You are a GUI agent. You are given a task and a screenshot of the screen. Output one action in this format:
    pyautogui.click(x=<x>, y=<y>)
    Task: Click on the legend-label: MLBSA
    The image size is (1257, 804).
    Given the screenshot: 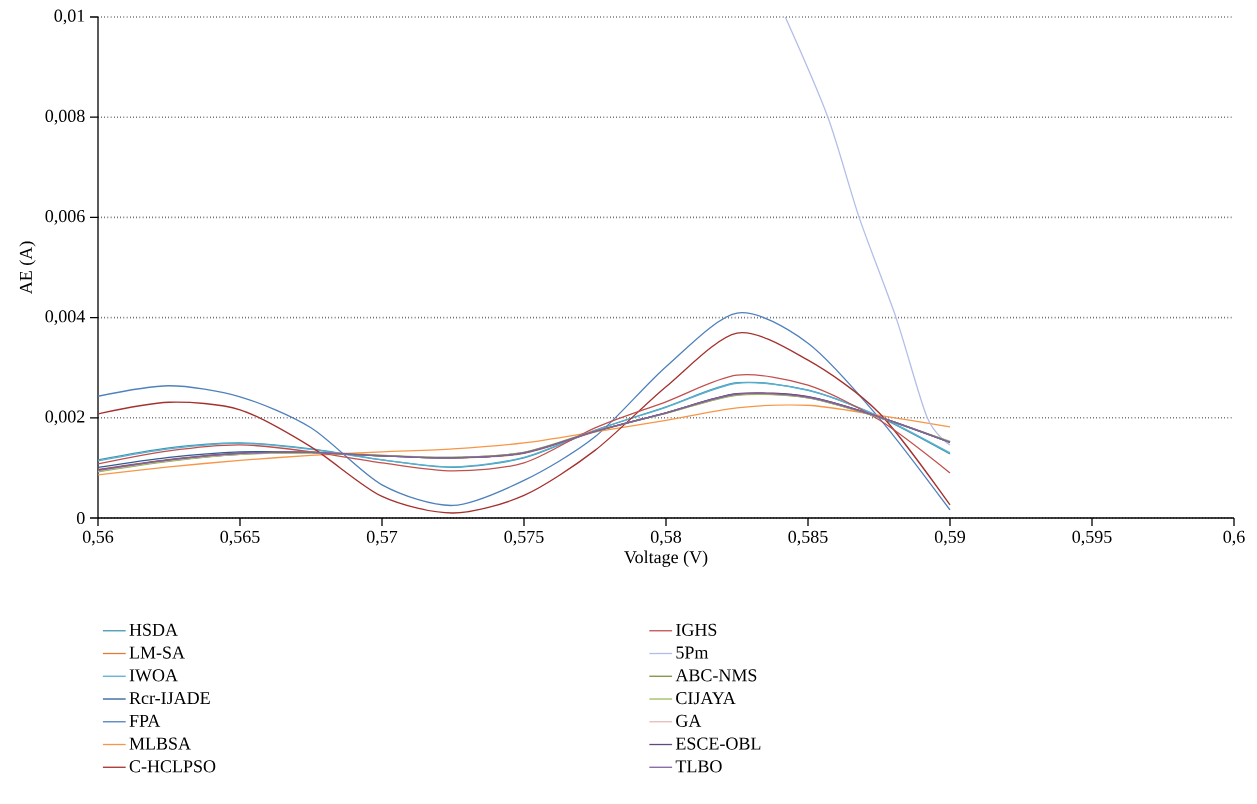 What is the action you would take?
    pyautogui.click(x=160, y=743)
    